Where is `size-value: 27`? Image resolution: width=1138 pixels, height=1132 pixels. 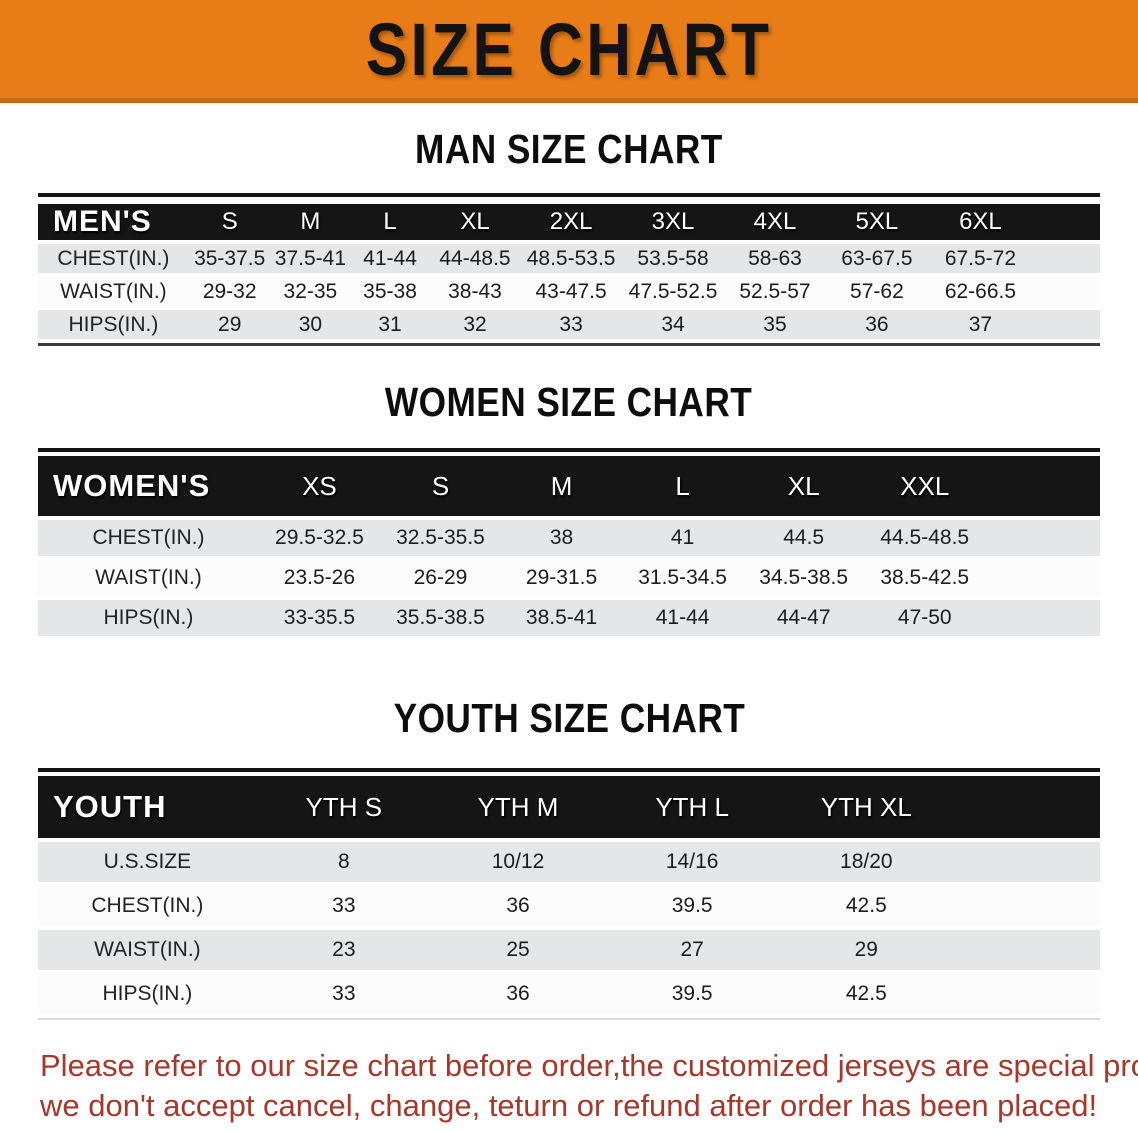
size-value: 27 is located at coordinates (692, 949).